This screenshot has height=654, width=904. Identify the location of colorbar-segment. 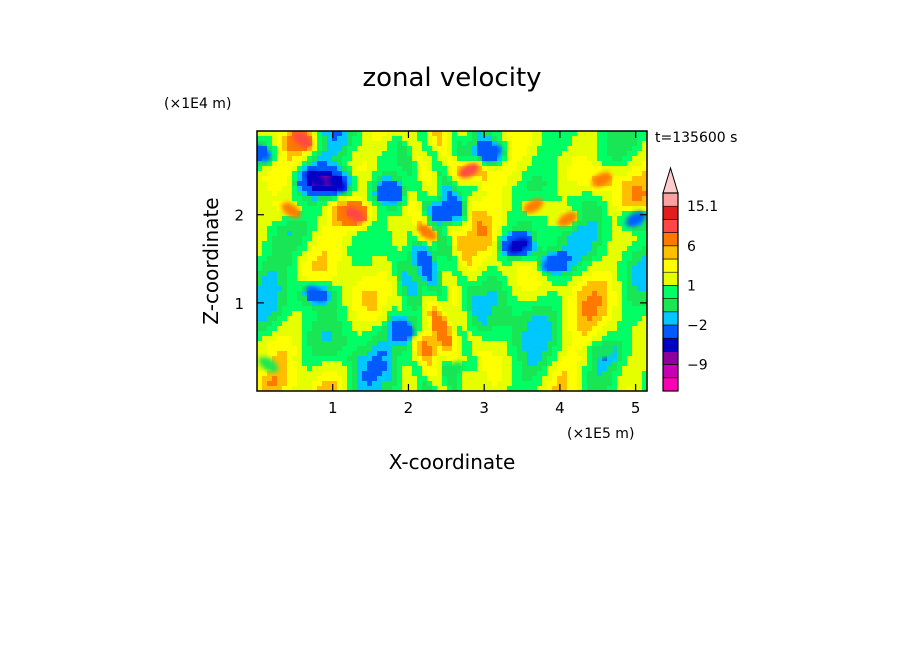
(670, 226).